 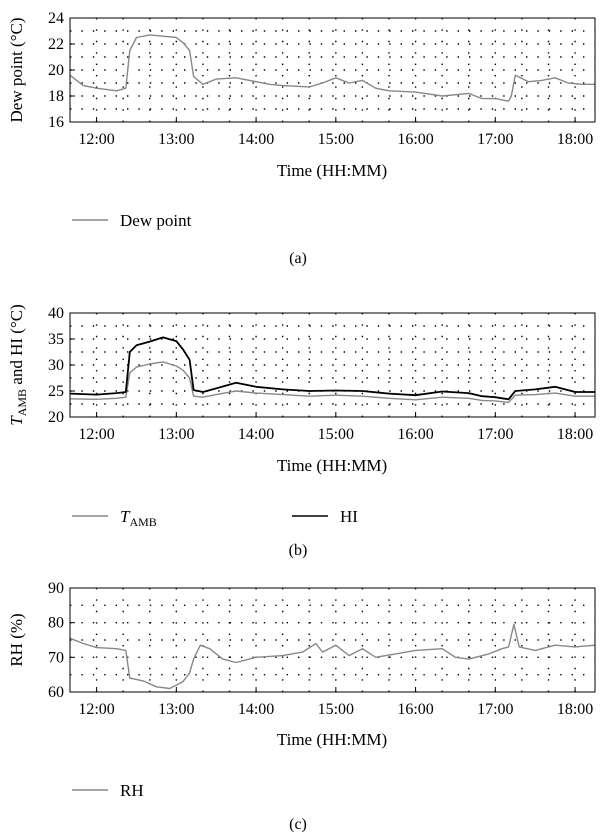 What do you see at coordinates (56, 44) in the screenshot?
I see `y-tick-label: 22` at bounding box center [56, 44].